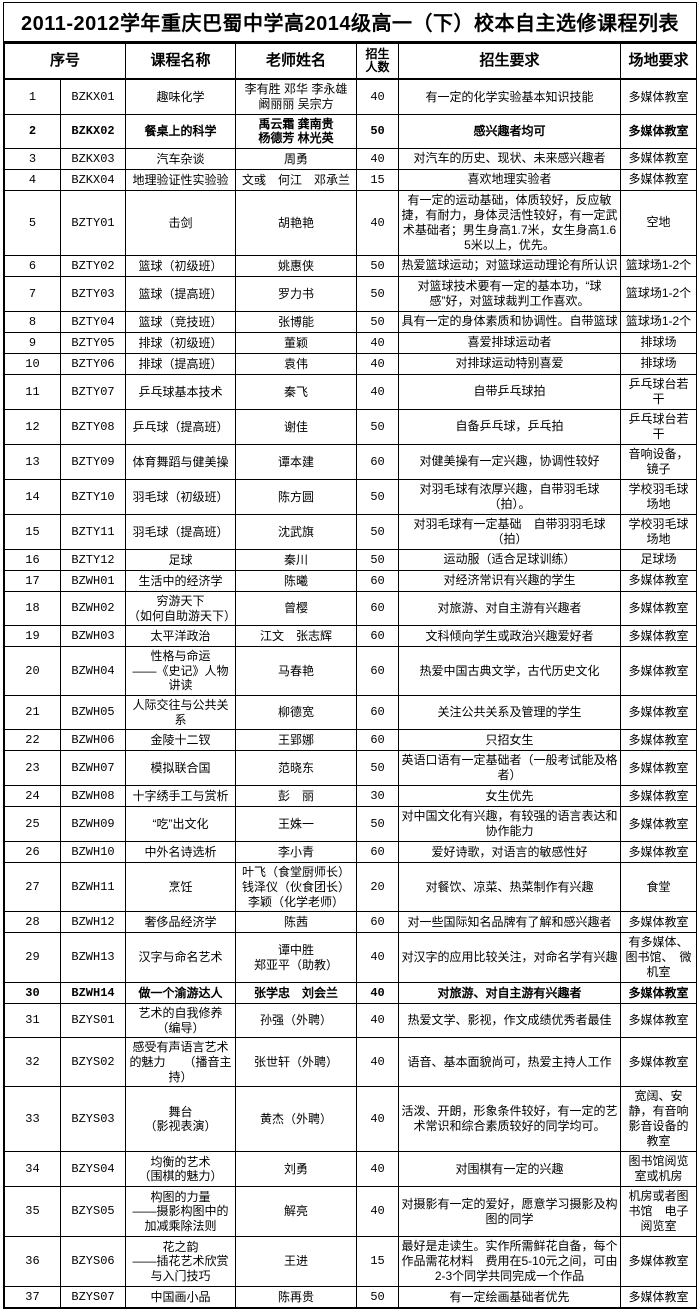 The height and width of the screenshot is (1309, 700). What do you see at coordinates (510, 391) in the screenshot?
I see `cell-requirement: 自带乒乓球拍` at bounding box center [510, 391].